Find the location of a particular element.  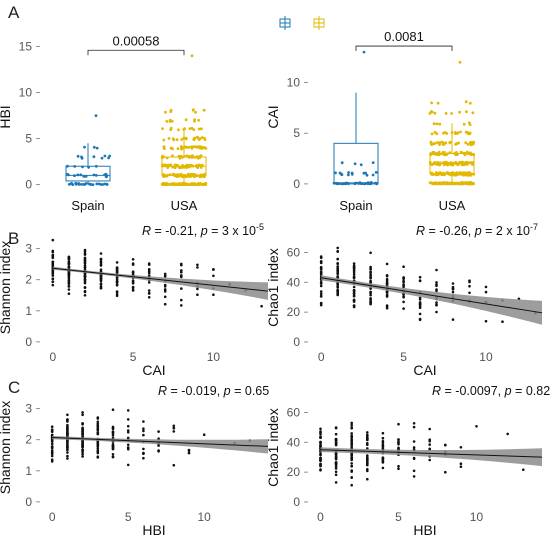

x-tick-label: Spain is located at coordinates (355, 205).